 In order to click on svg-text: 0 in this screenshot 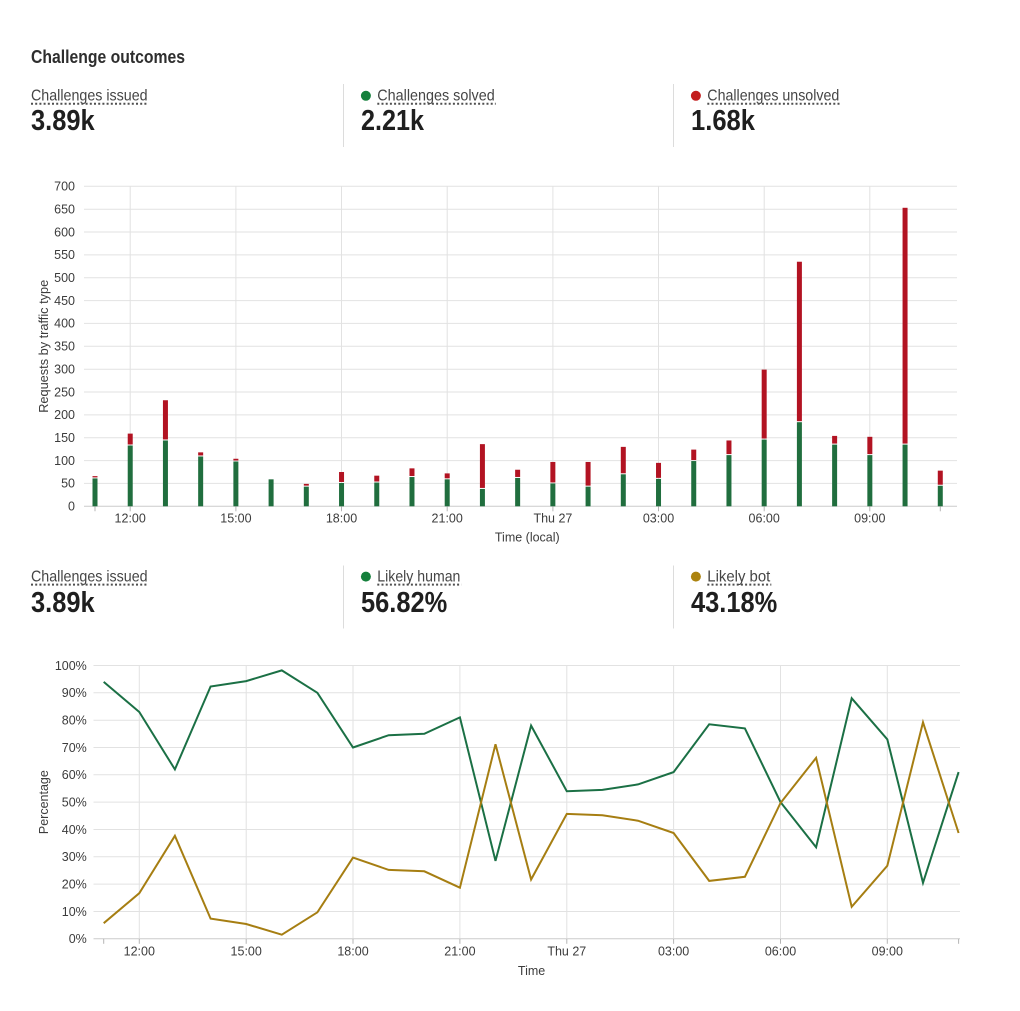, I will do `click(71, 507)`.